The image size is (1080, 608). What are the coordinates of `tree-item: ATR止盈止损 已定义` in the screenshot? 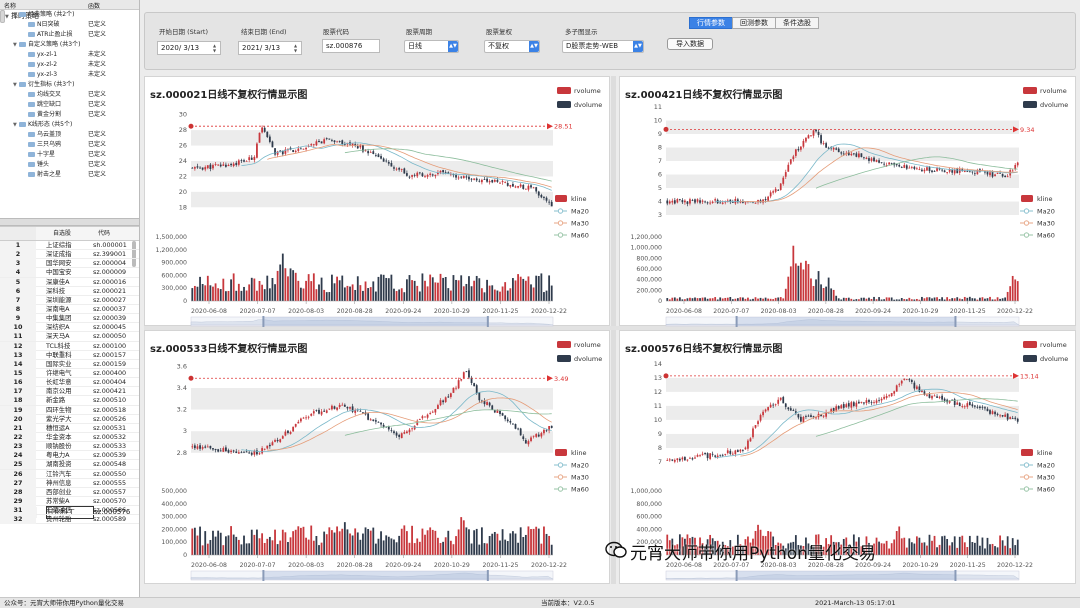 It's located at (69, 35).